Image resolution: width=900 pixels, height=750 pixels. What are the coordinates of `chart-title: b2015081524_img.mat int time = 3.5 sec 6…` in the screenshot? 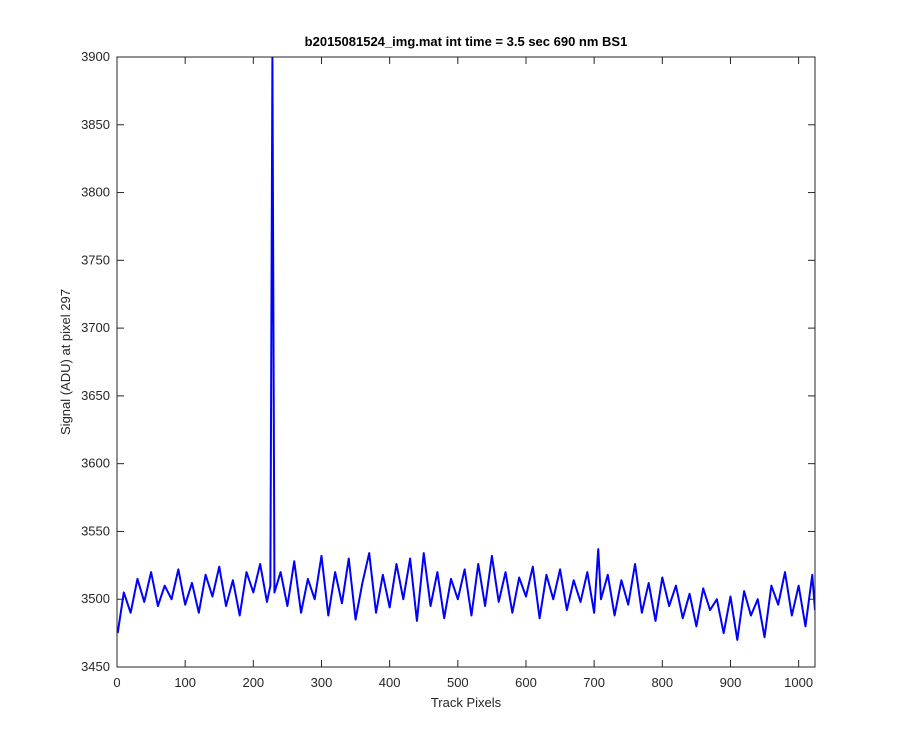 It's located at (466, 41).